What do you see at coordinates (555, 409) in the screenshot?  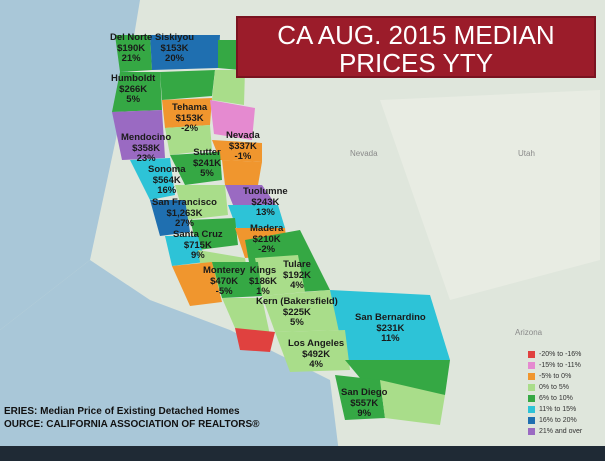 I see `legend-item: 11% to 15%` at bounding box center [555, 409].